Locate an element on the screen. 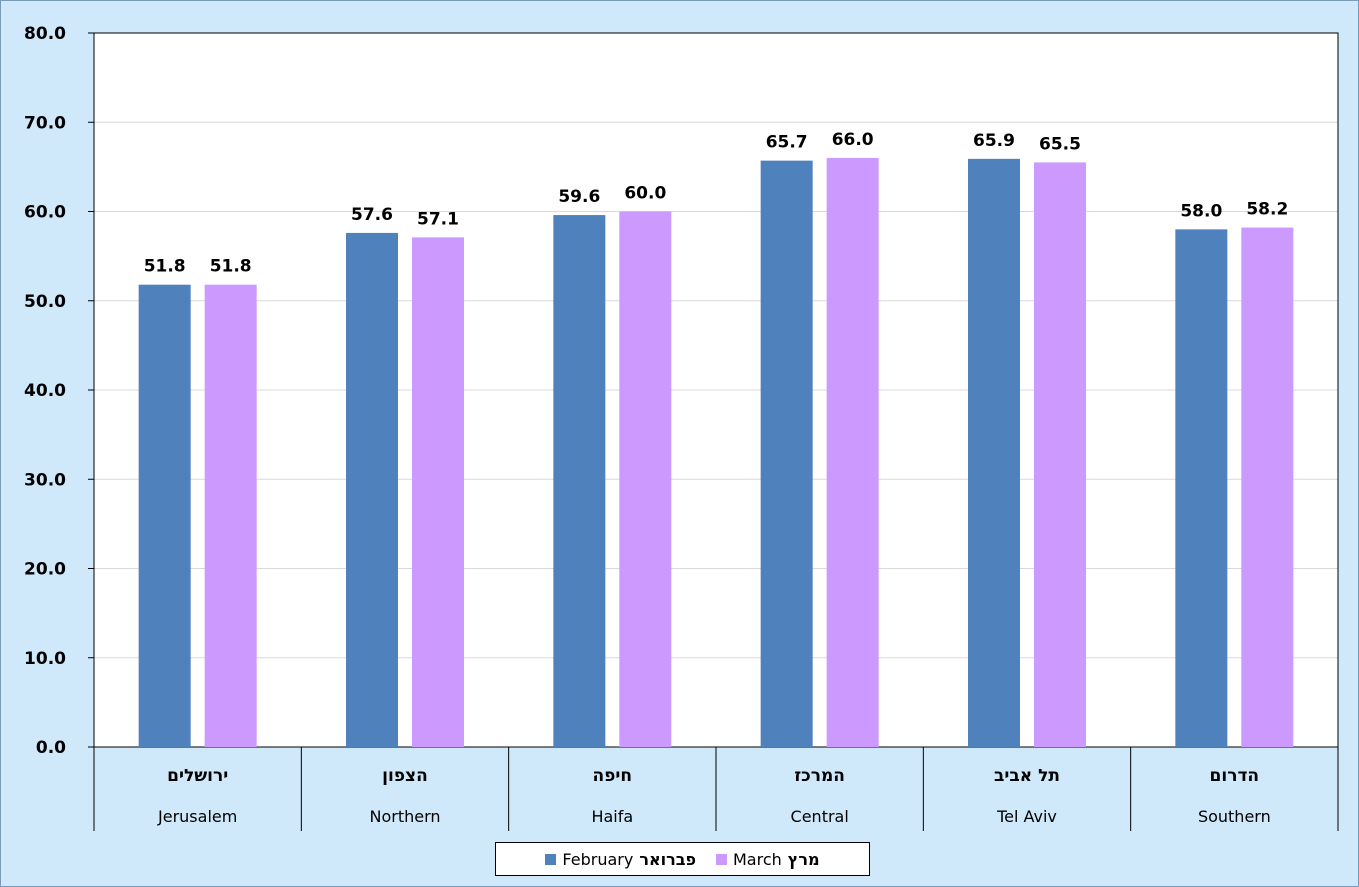 The image size is (1359, 887). legend-item-march: March מרץ is located at coordinates (768, 859).